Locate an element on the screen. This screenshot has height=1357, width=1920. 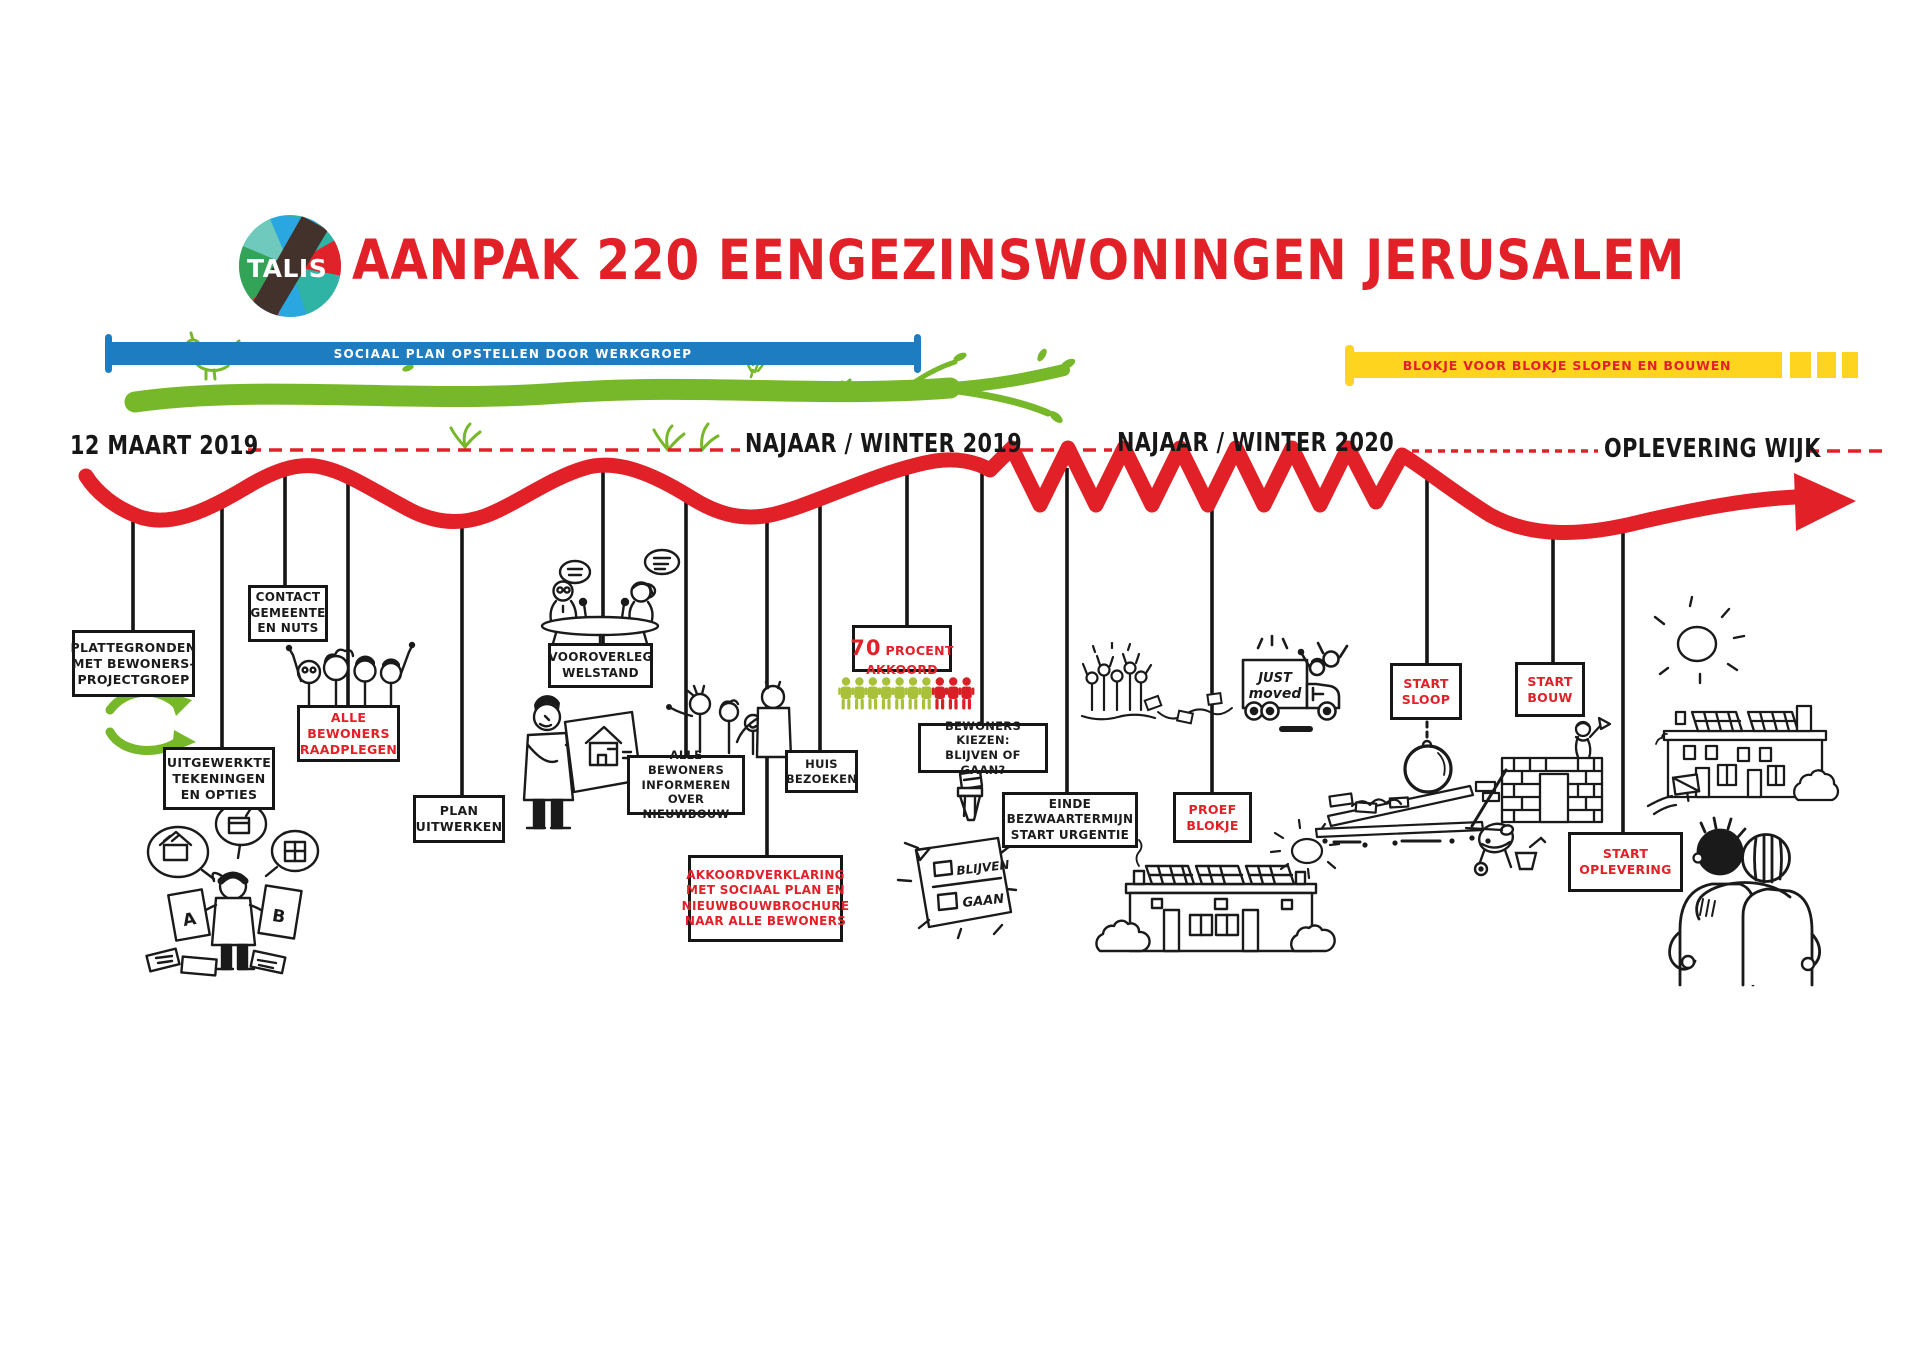
event-start-sloop: START SLOOP is located at coordinates (1426, 691).